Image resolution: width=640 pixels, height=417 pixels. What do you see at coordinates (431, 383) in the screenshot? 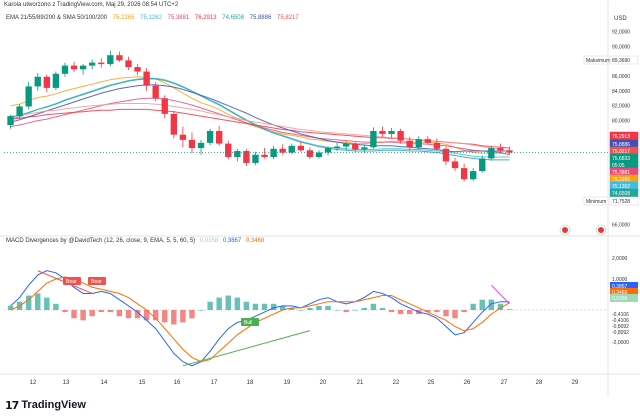
I see `x-axis-tick-label: 25` at bounding box center [431, 383].